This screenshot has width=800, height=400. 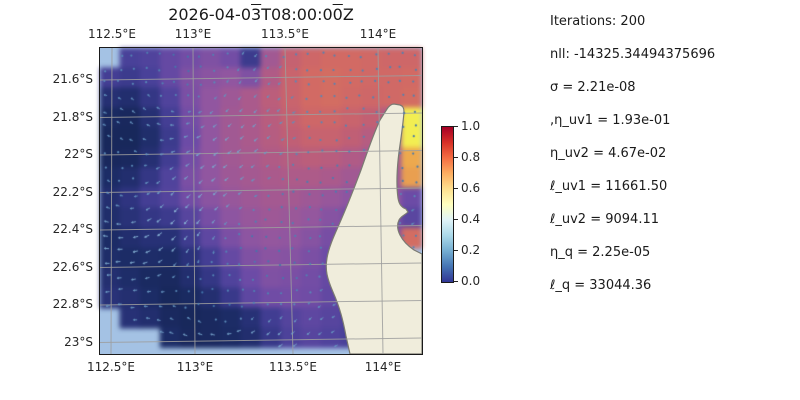 What do you see at coordinates (112, 34) in the screenshot?
I see `x-tick-label-top: 112.5°E` at bounding box center [112, 34].